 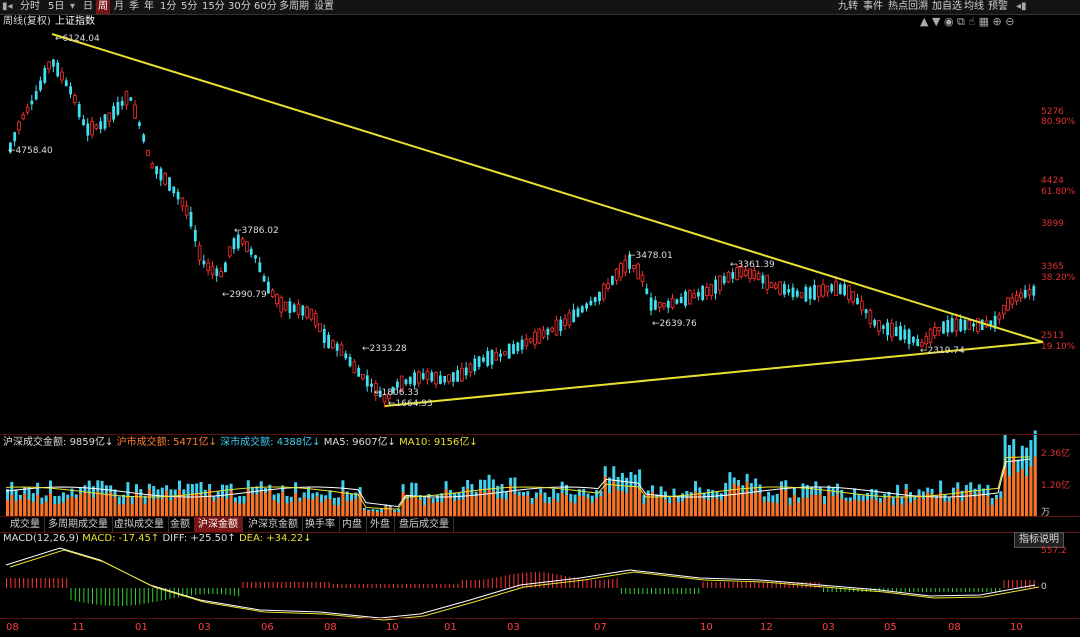 What do you see at coordinates (320, 524) in the screenshot?
I see `tab-turnover: 换手率` at bounding box center [320, 524].